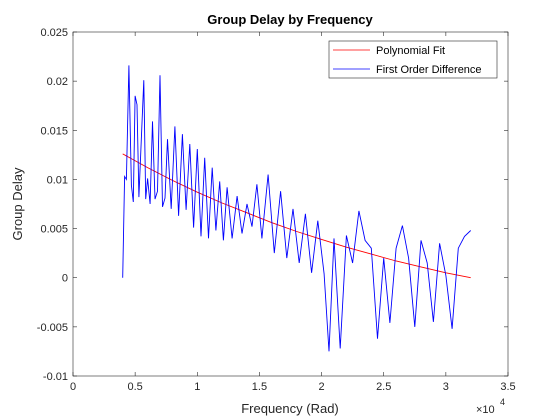  Describe the element at coordinates (54, 33) in the screenshot. I see `y-tick-label: 0.025` at that location.